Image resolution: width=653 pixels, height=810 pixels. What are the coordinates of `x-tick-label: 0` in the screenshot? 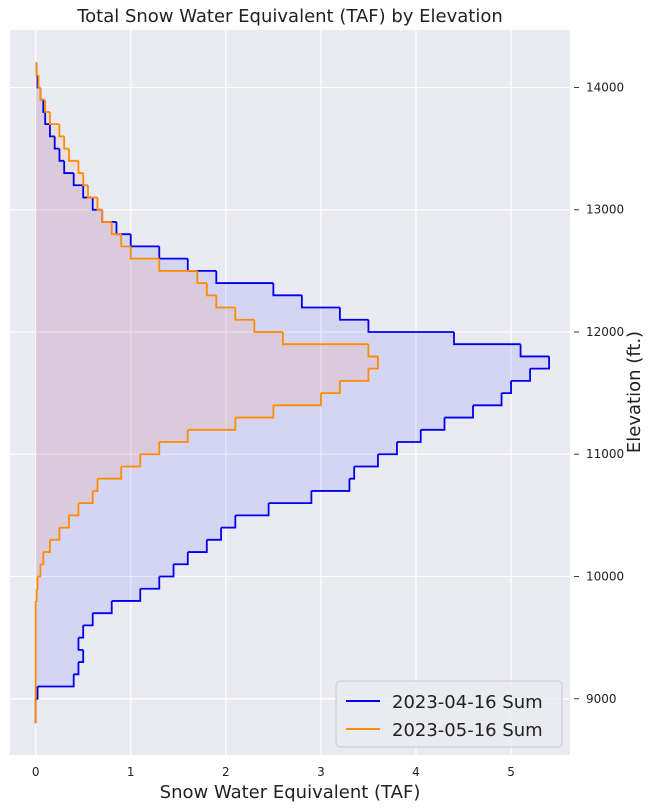 It's located at (36, 772).